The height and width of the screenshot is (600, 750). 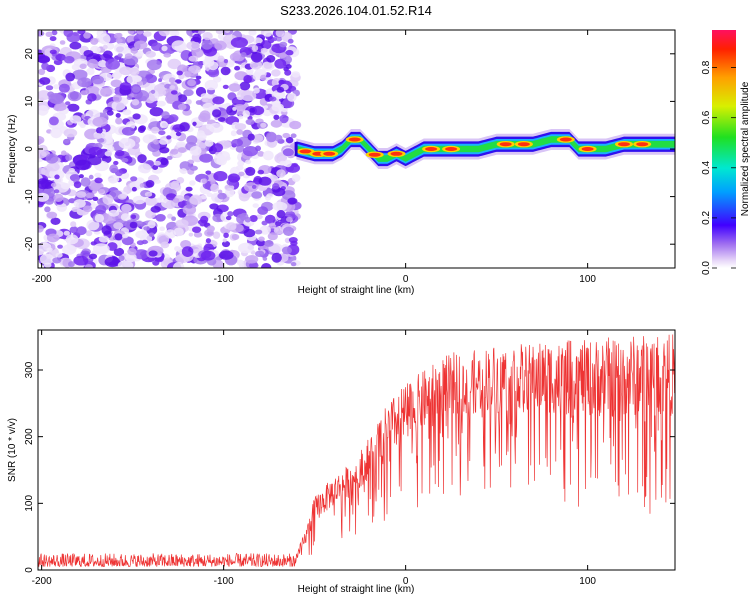 What do you see at coordinates (296, 149) in the screenshot?
I see `signal-leading-edge` at bounding box center [296, 149].